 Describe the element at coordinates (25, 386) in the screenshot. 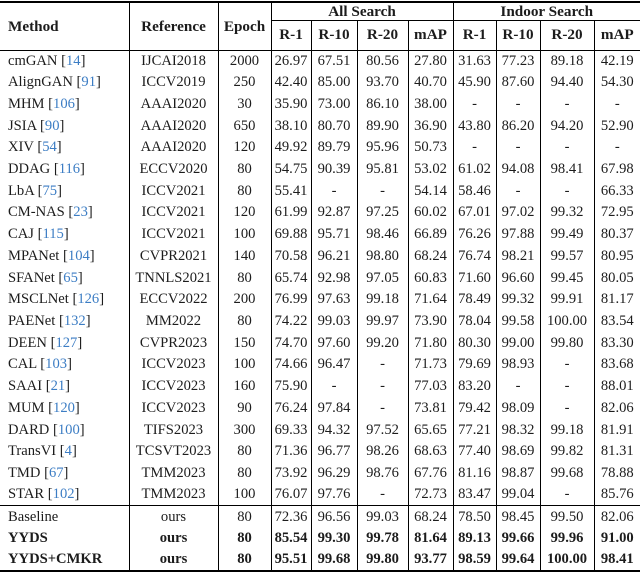

I see `method-name: SAAI` at that location.